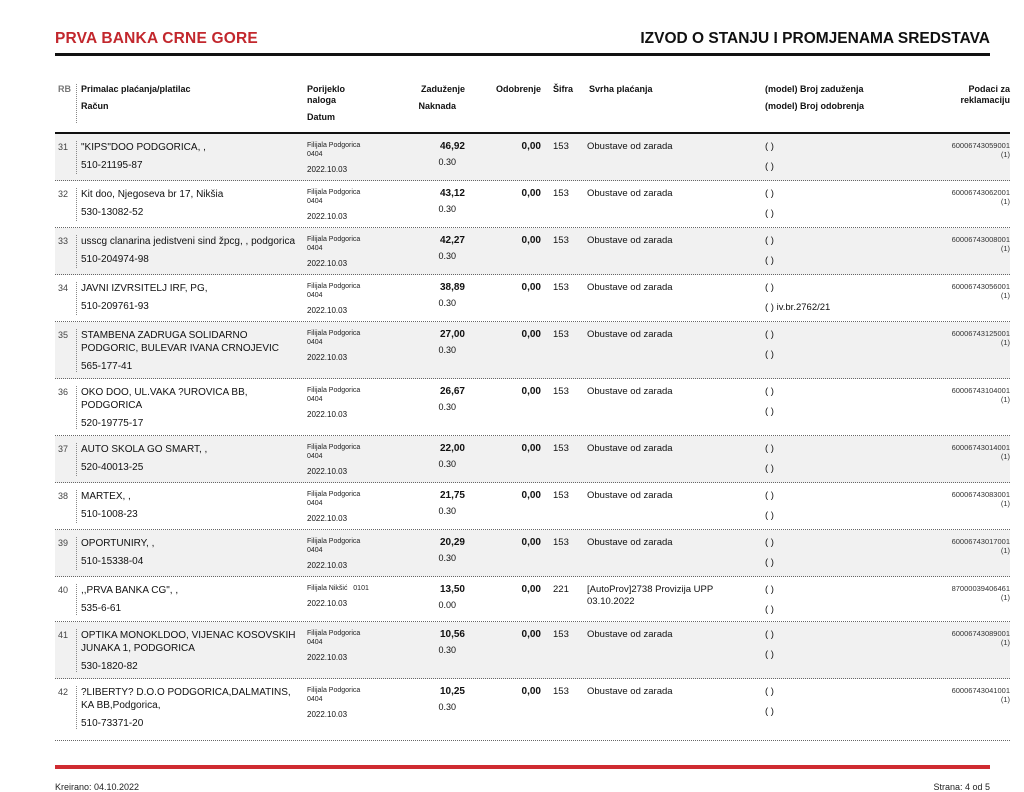 The width and height of the screenshot is (1024, 792). I want to click on debit-amount: 22,00, so click(452, 448).